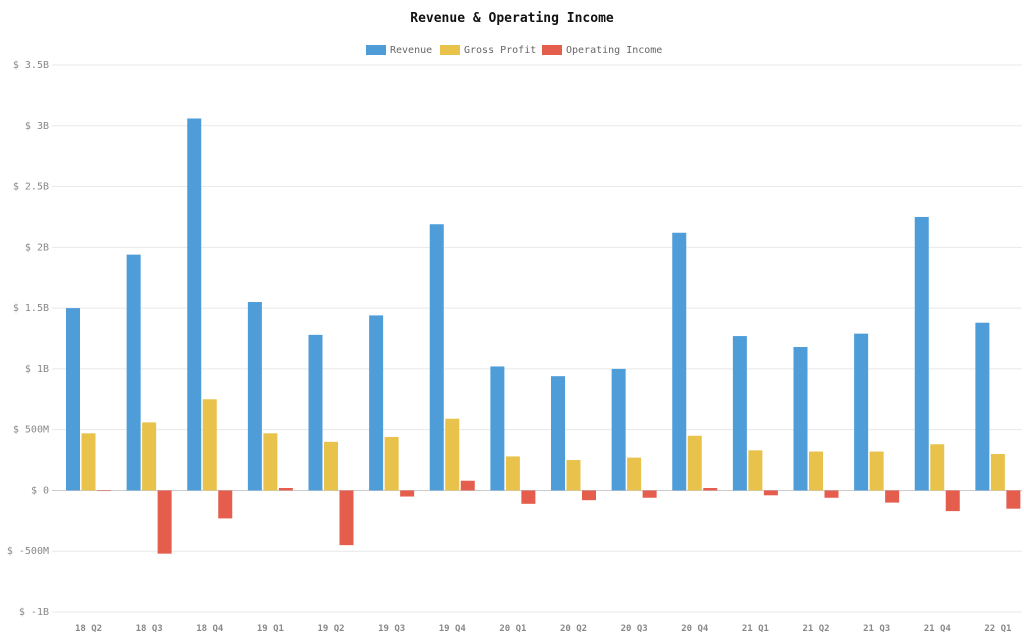  I want to click on bar-operating-income-21-q1, so click(770, 493).